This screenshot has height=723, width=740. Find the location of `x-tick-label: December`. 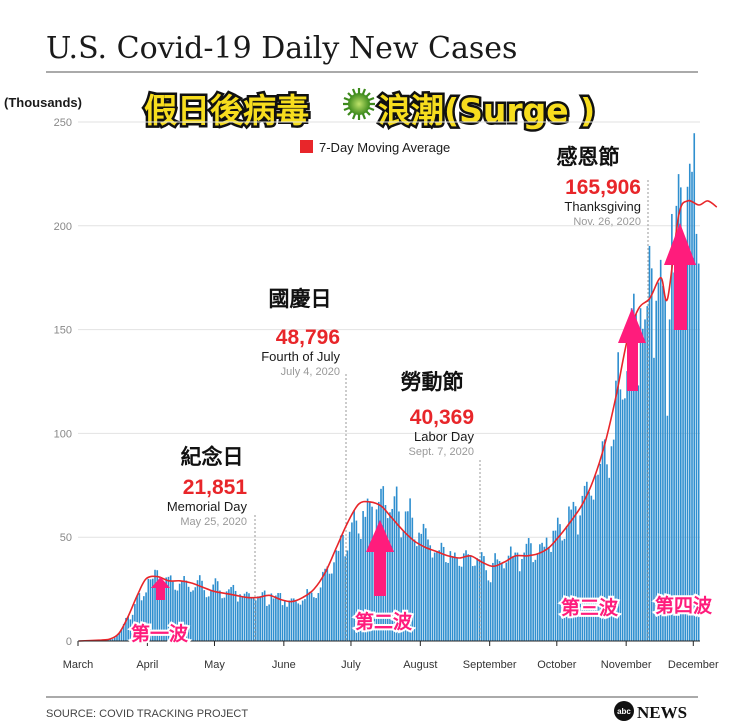

x-tick-label: December is located at coordinates (693, 665).